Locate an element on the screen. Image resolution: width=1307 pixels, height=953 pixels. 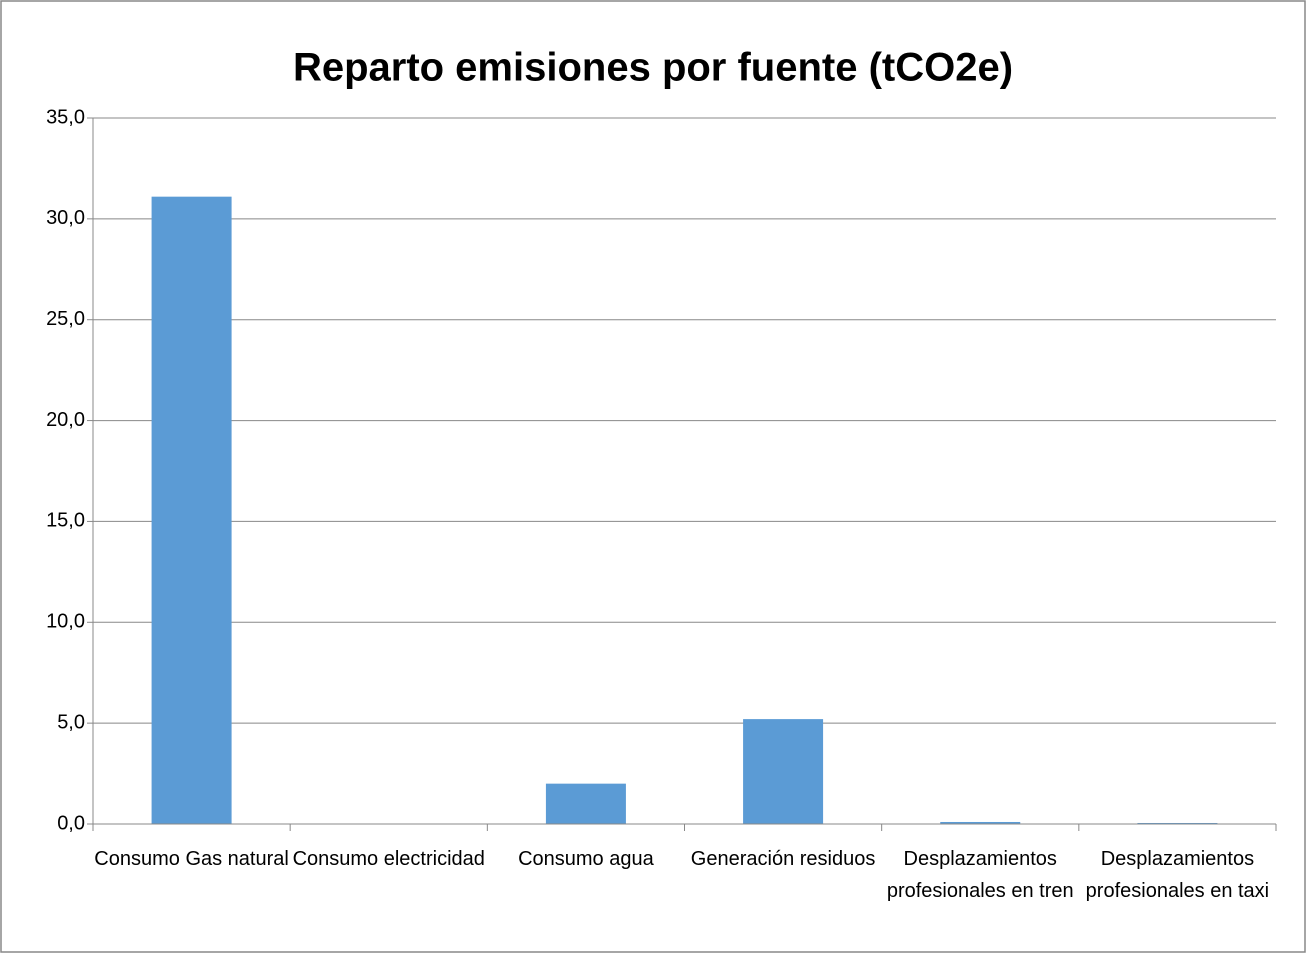
chart-title: Reparto emisiones por fuente (tCO2e) is located at coordinates (653, 68).